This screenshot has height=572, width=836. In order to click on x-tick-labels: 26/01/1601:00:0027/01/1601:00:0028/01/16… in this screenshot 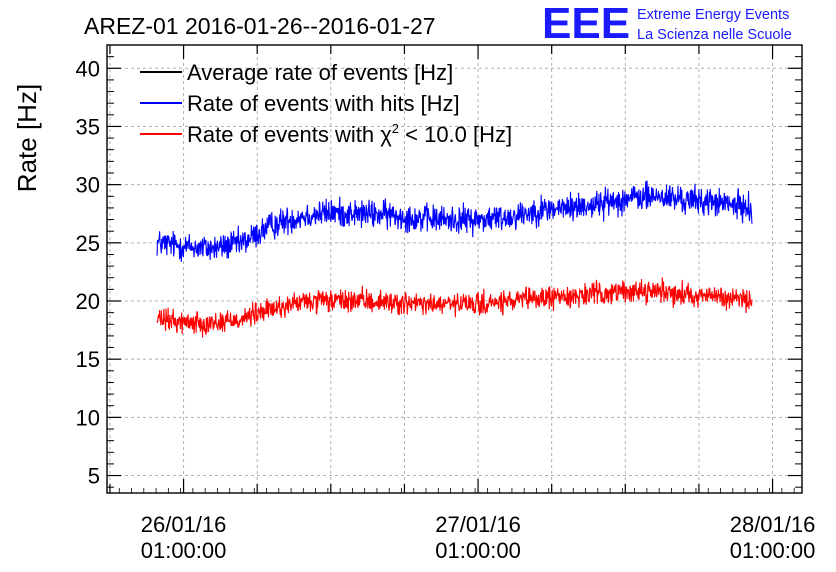, I will do `click(478, 537)`.